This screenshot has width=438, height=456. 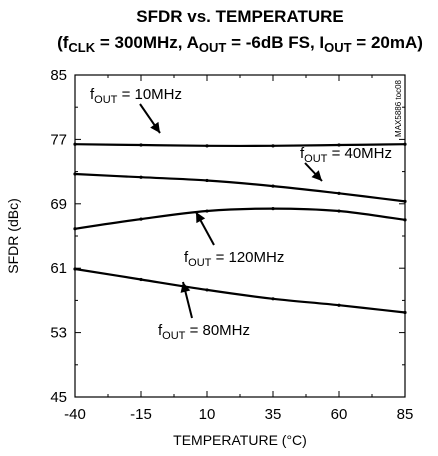 I want to click on subtitle-part: CLK, so click(x=81, y=47).